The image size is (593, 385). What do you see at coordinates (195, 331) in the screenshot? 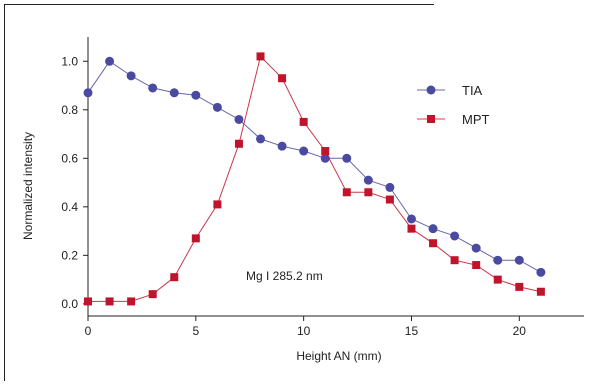
I see `x-tick-label: 5` at bounding box center [195, 331].